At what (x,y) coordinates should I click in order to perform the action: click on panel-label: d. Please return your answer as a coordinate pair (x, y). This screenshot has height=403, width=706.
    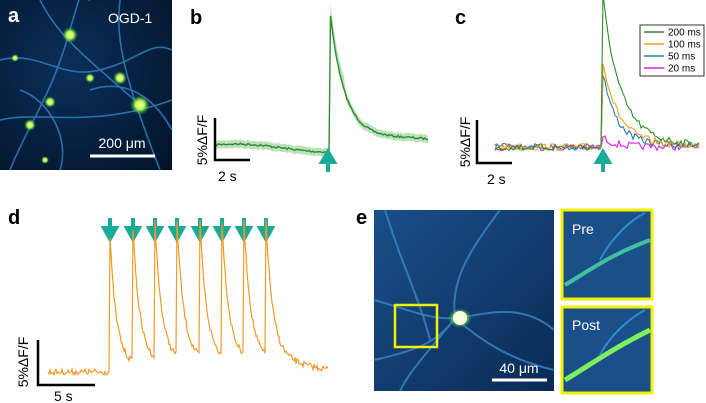
    Looking at the image, I should click on (14, 218).